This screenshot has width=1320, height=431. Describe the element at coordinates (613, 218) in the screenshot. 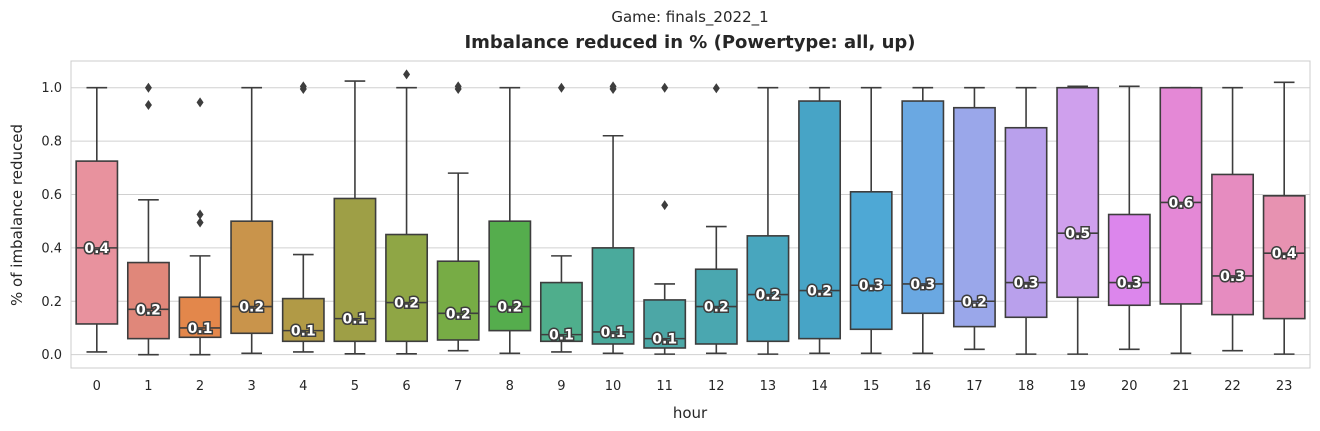

I see `box-hour-10: 0.1` at that location.